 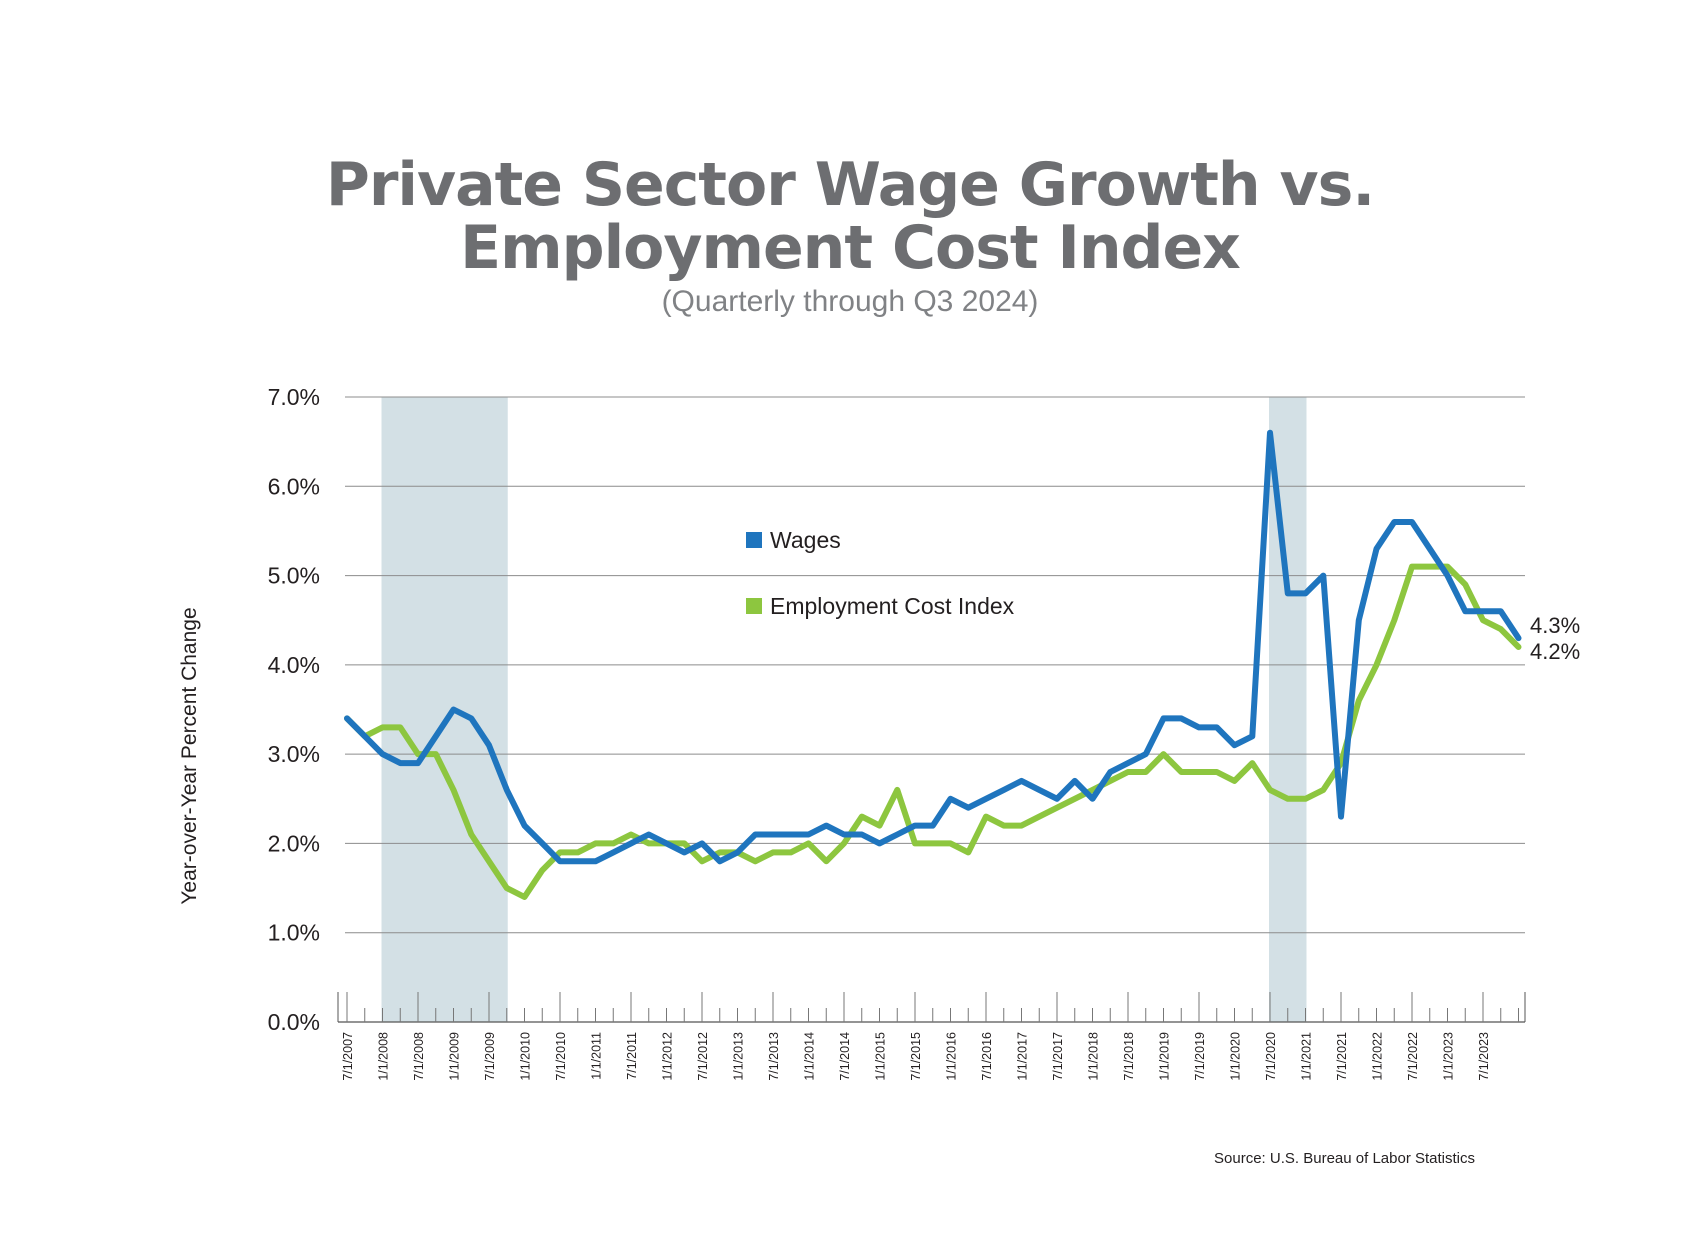 What do you see at coordinates (1307, 1056) in the screenshot?
I see `x-tick-label: 1/1/2021` at bounding box center [1307, 1056].